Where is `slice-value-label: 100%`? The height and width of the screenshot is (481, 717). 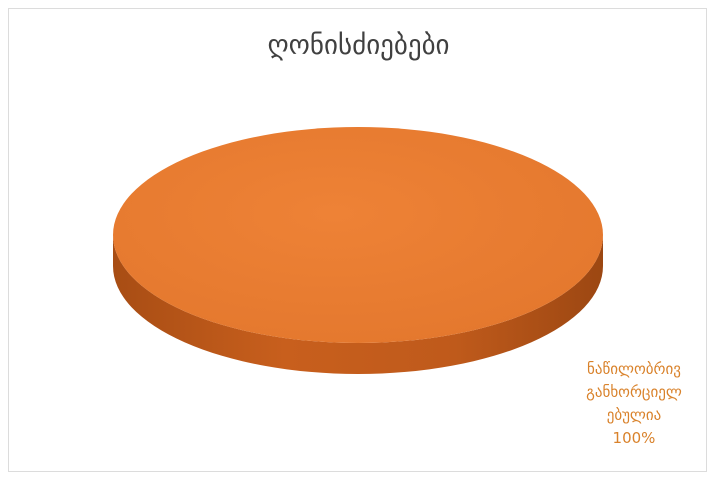 slice-value-label: 100% is located at coordinates (634, 438).